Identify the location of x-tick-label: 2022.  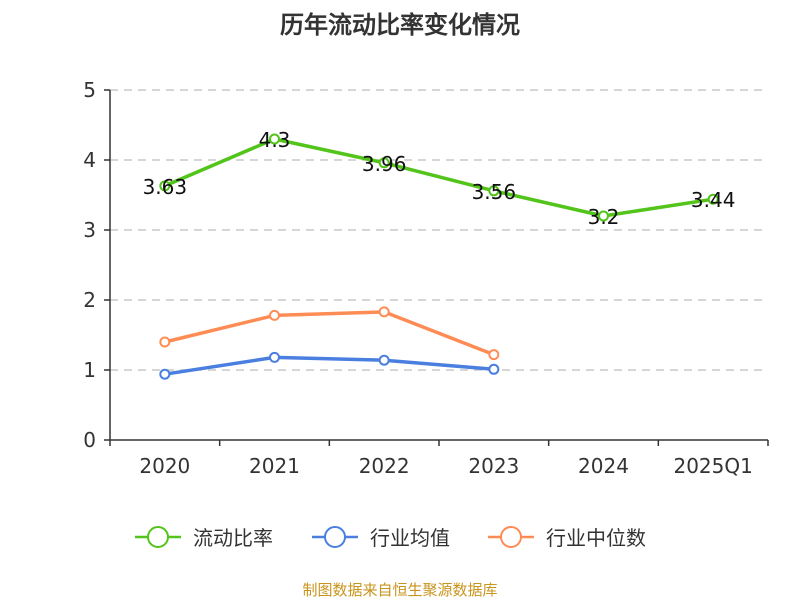
(384, 466).